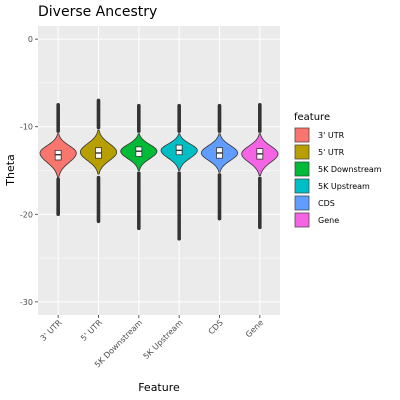 Image resolution: width=400 pixels, height=400 pixels. Describe the element at coordinates (26, 302) in the screenshot. I see `y-tick-label: -30` at that location.